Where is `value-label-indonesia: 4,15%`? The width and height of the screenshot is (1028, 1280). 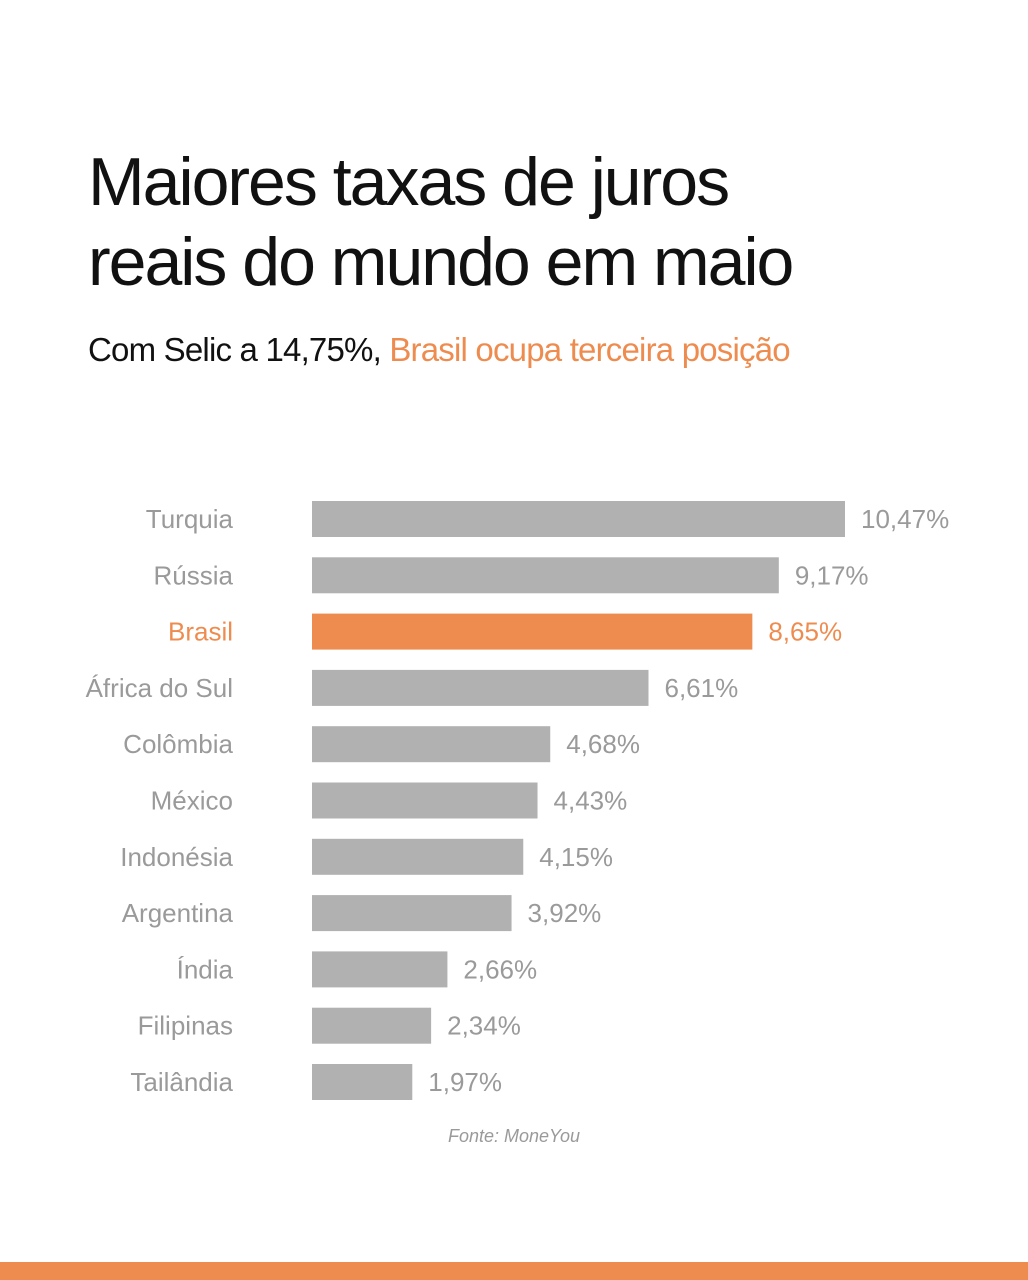 value-label-indonesia: 4,15% is located at coordinates (576, 857).